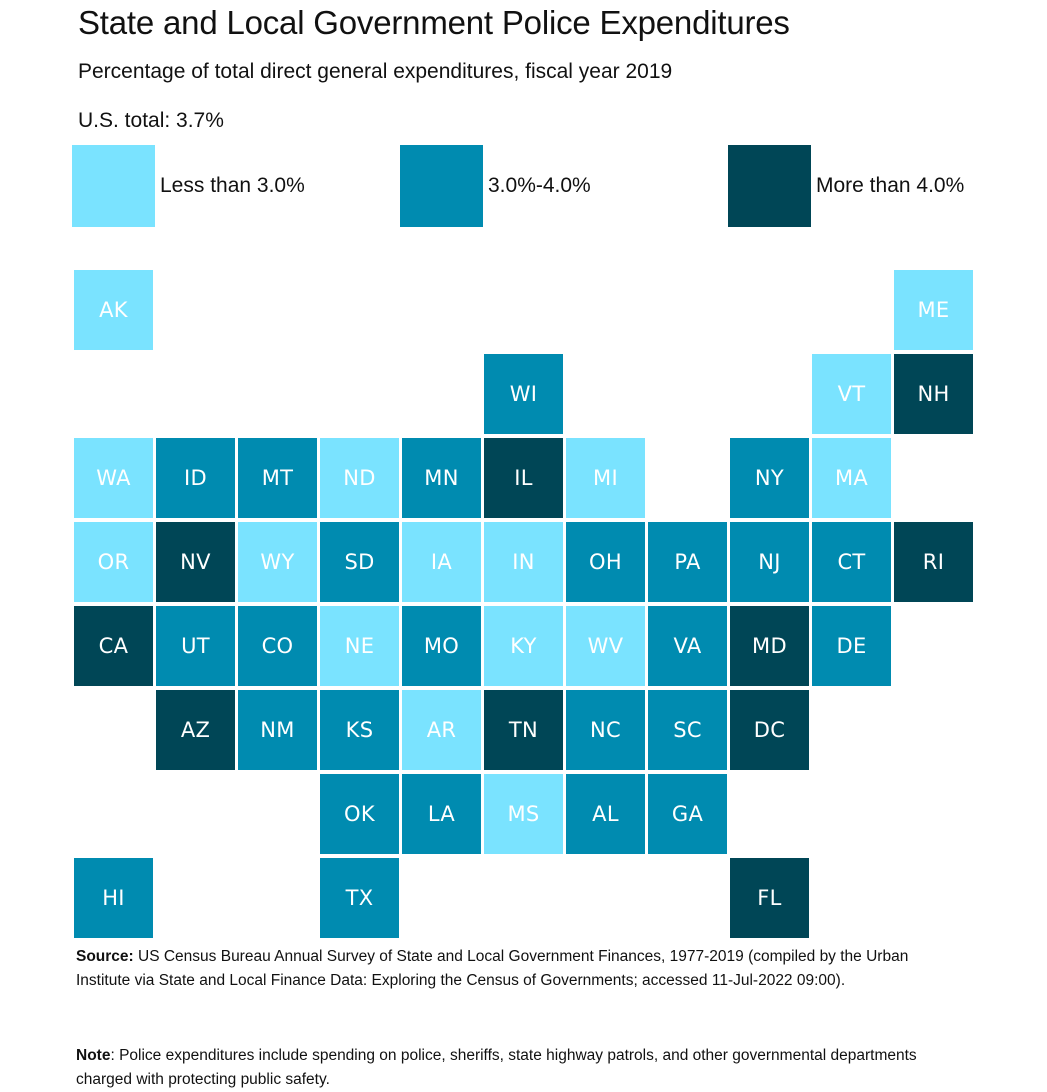 This screenshot has width=1047, height=1092. Describe the element at coordinates (769, 186) in the screenshot. I see `legend-swatch-high` at that location.